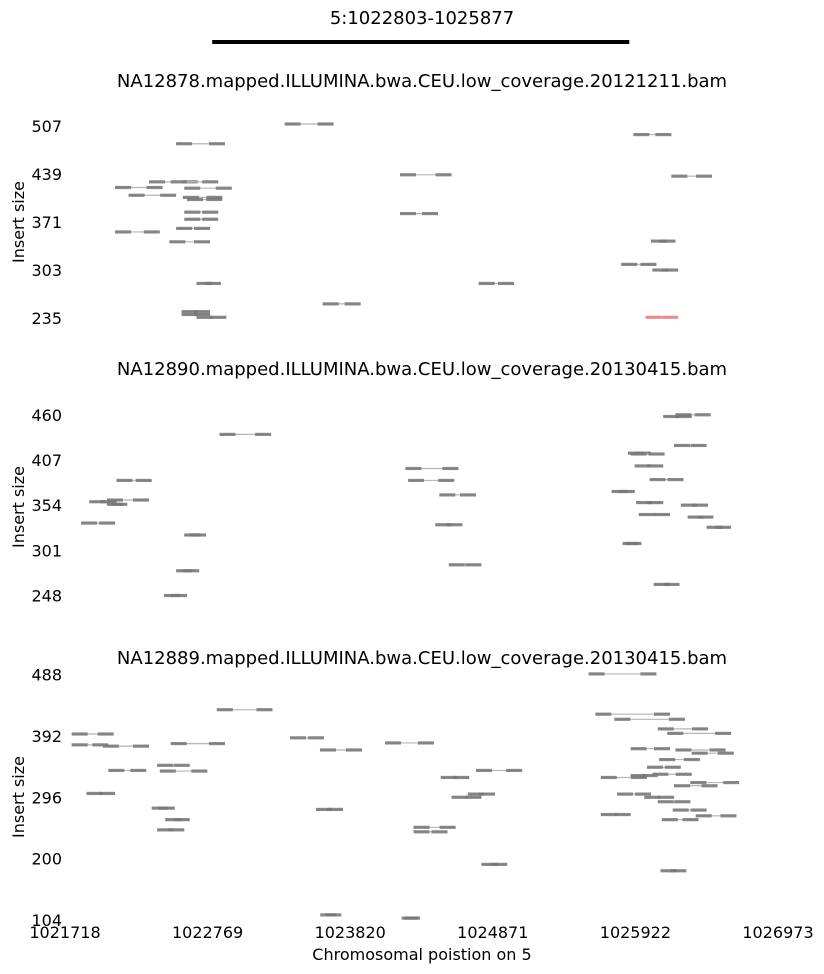  What do you see at coordinates (18, 222) in the screenshot?
I see `panel-1-ylabel: Insert size` at bounding box center [18, 222].